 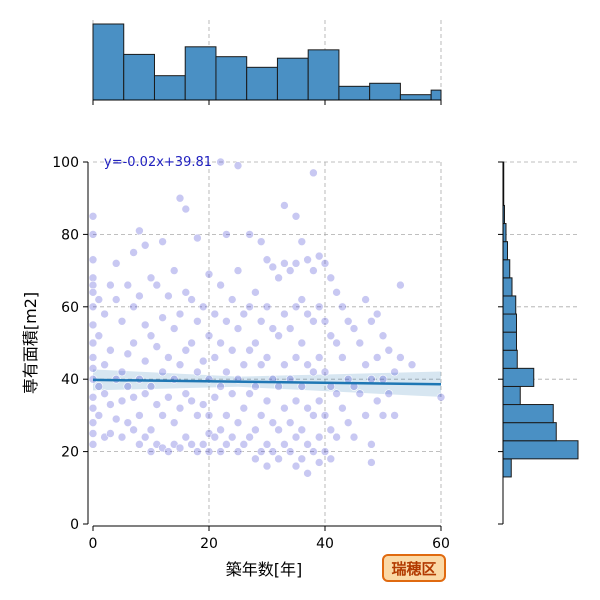 What do you see at coordinates (540, 319) in the screenshot?
I see `right-histogram` at bounding box center [540, 319].